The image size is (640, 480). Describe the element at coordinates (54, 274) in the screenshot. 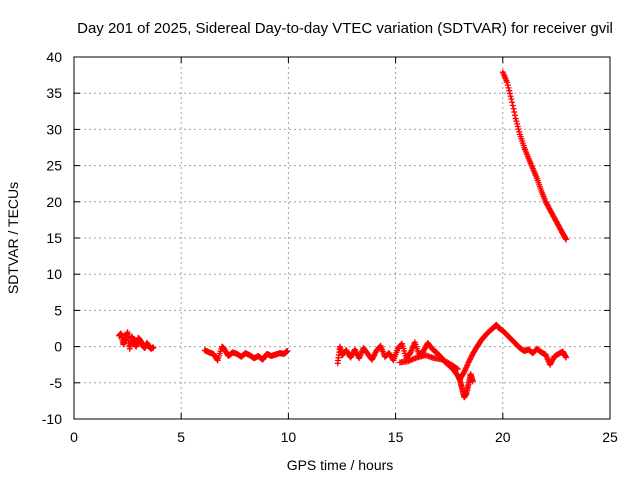

I see `y-tick-label: 10` at that location.